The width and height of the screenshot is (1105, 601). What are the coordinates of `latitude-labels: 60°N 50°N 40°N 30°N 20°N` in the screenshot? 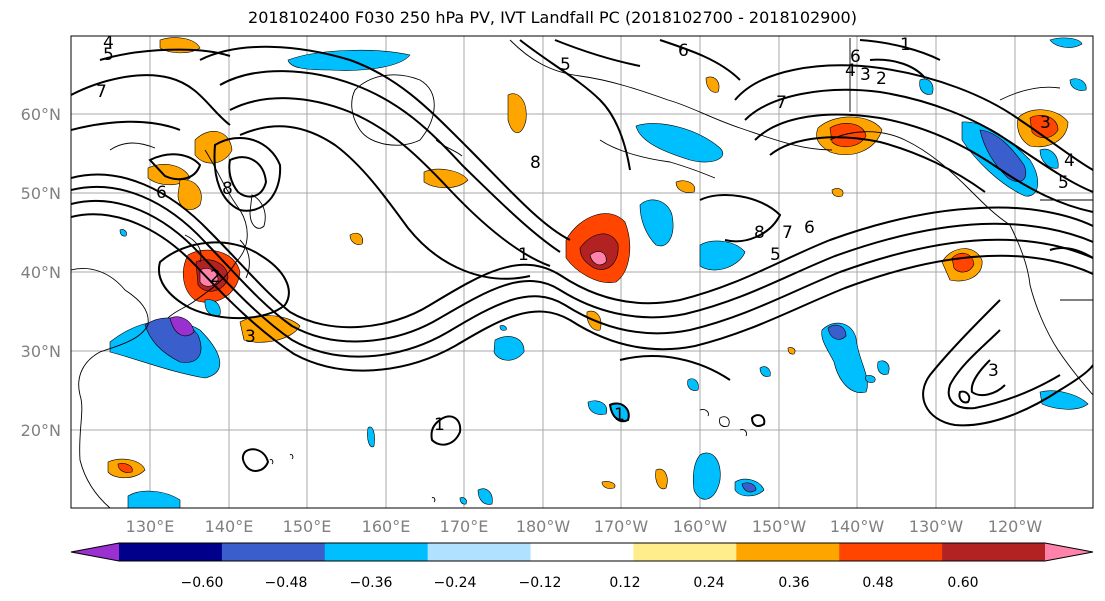 It's located at (41, 272).